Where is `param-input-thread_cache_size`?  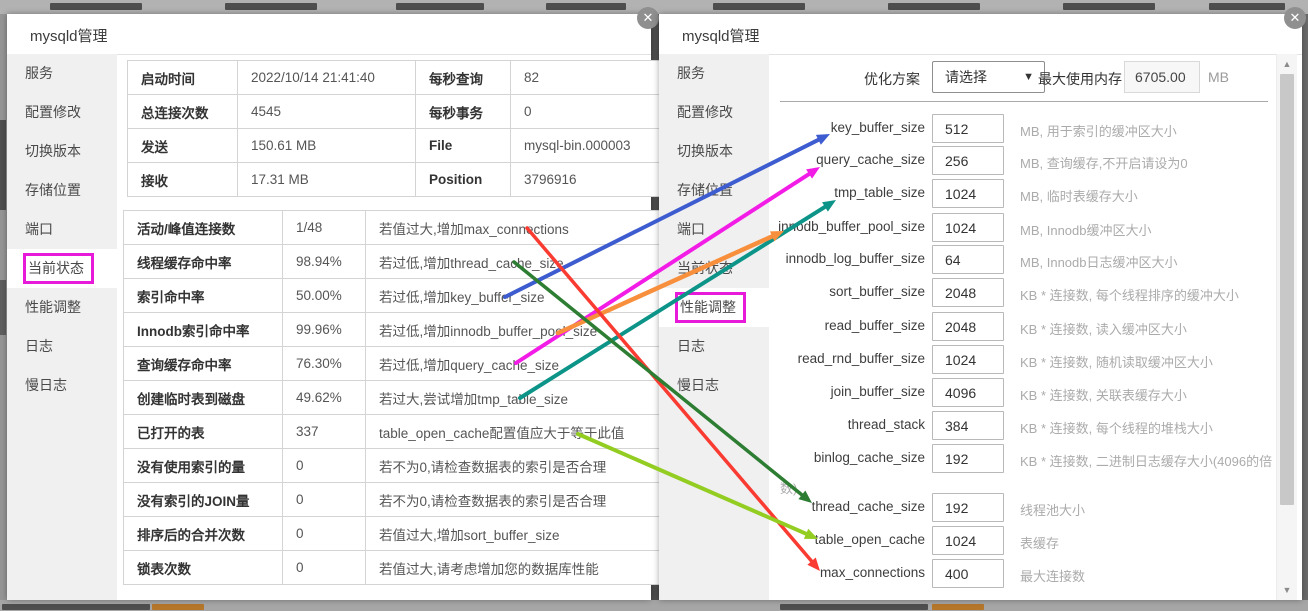
param-input-thread_cache_size is located at coordinates (968, 507).